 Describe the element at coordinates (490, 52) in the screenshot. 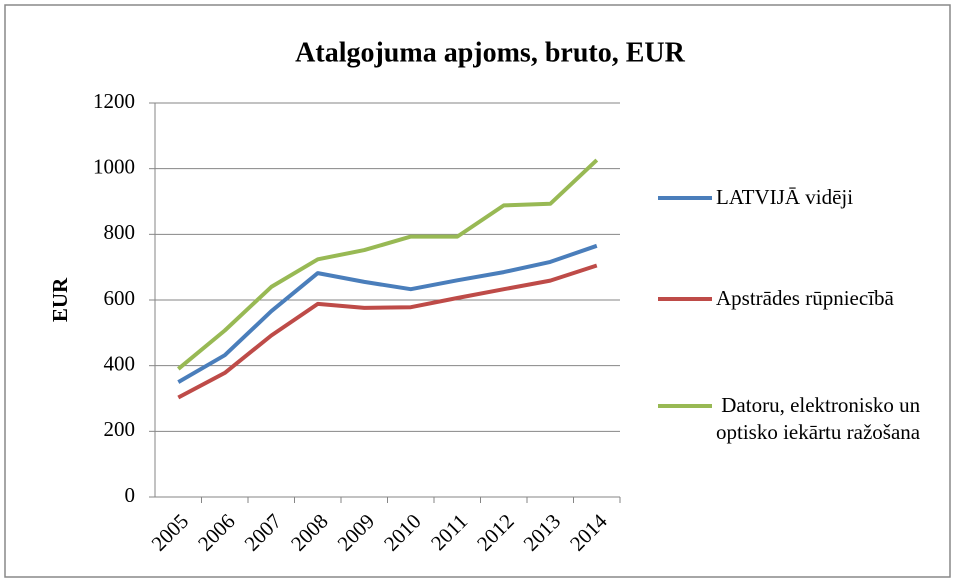

I see `chart-title: Atalgojuma apjoms, bruto, EUR` at that location.